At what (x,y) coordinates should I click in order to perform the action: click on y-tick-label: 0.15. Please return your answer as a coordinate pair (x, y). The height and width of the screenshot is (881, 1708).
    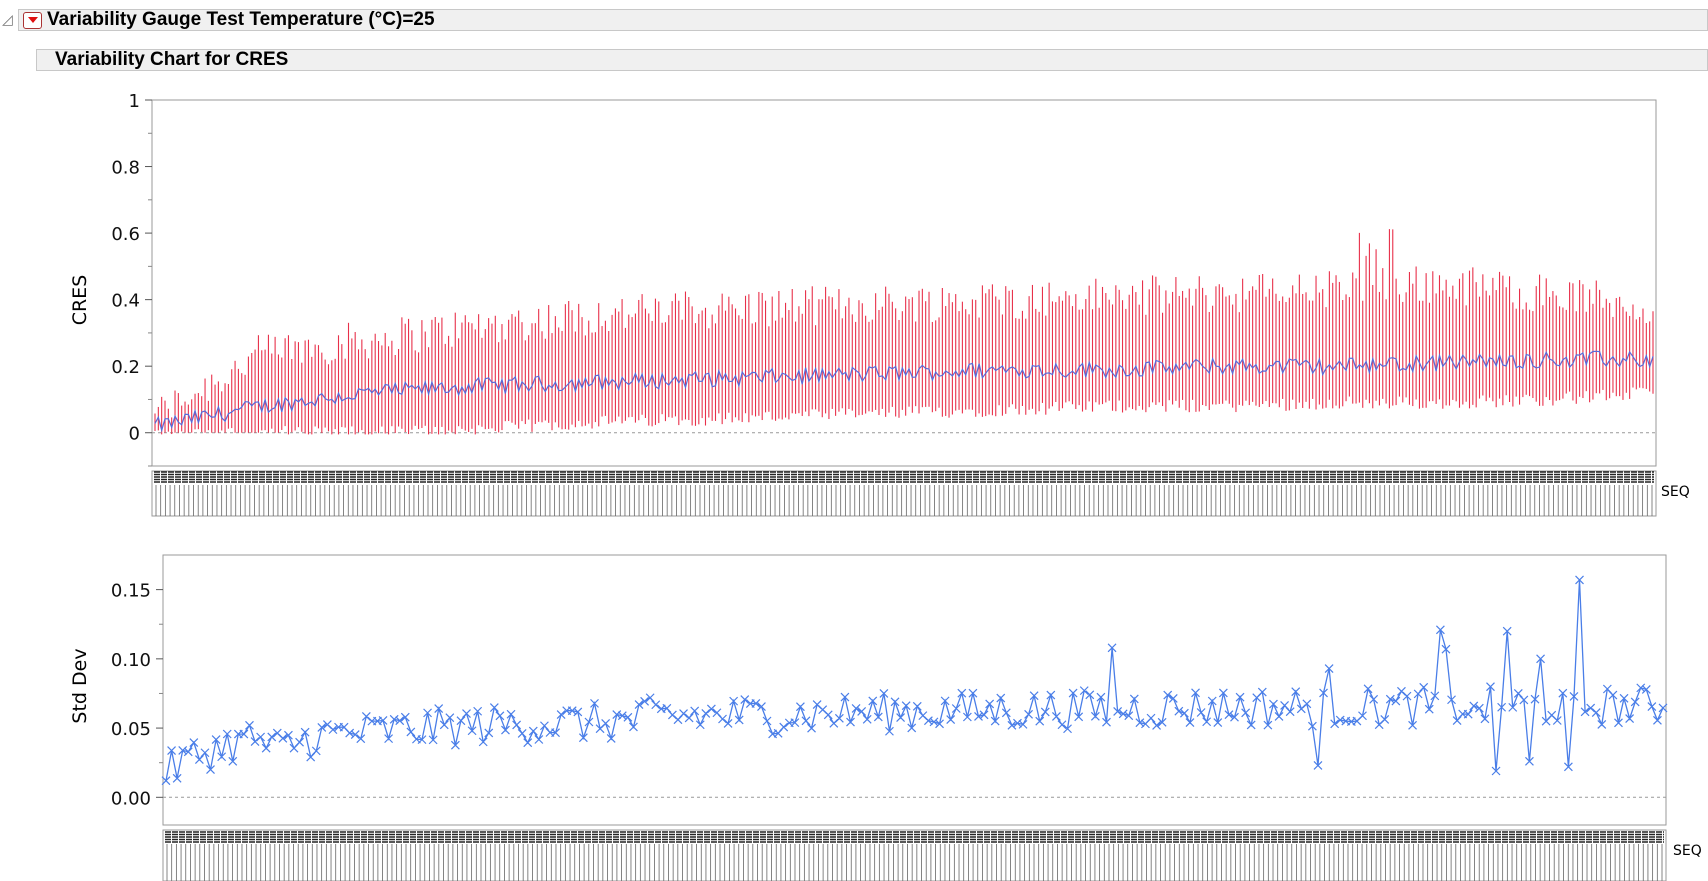
    Looking at the image, I should click on (131, 591).